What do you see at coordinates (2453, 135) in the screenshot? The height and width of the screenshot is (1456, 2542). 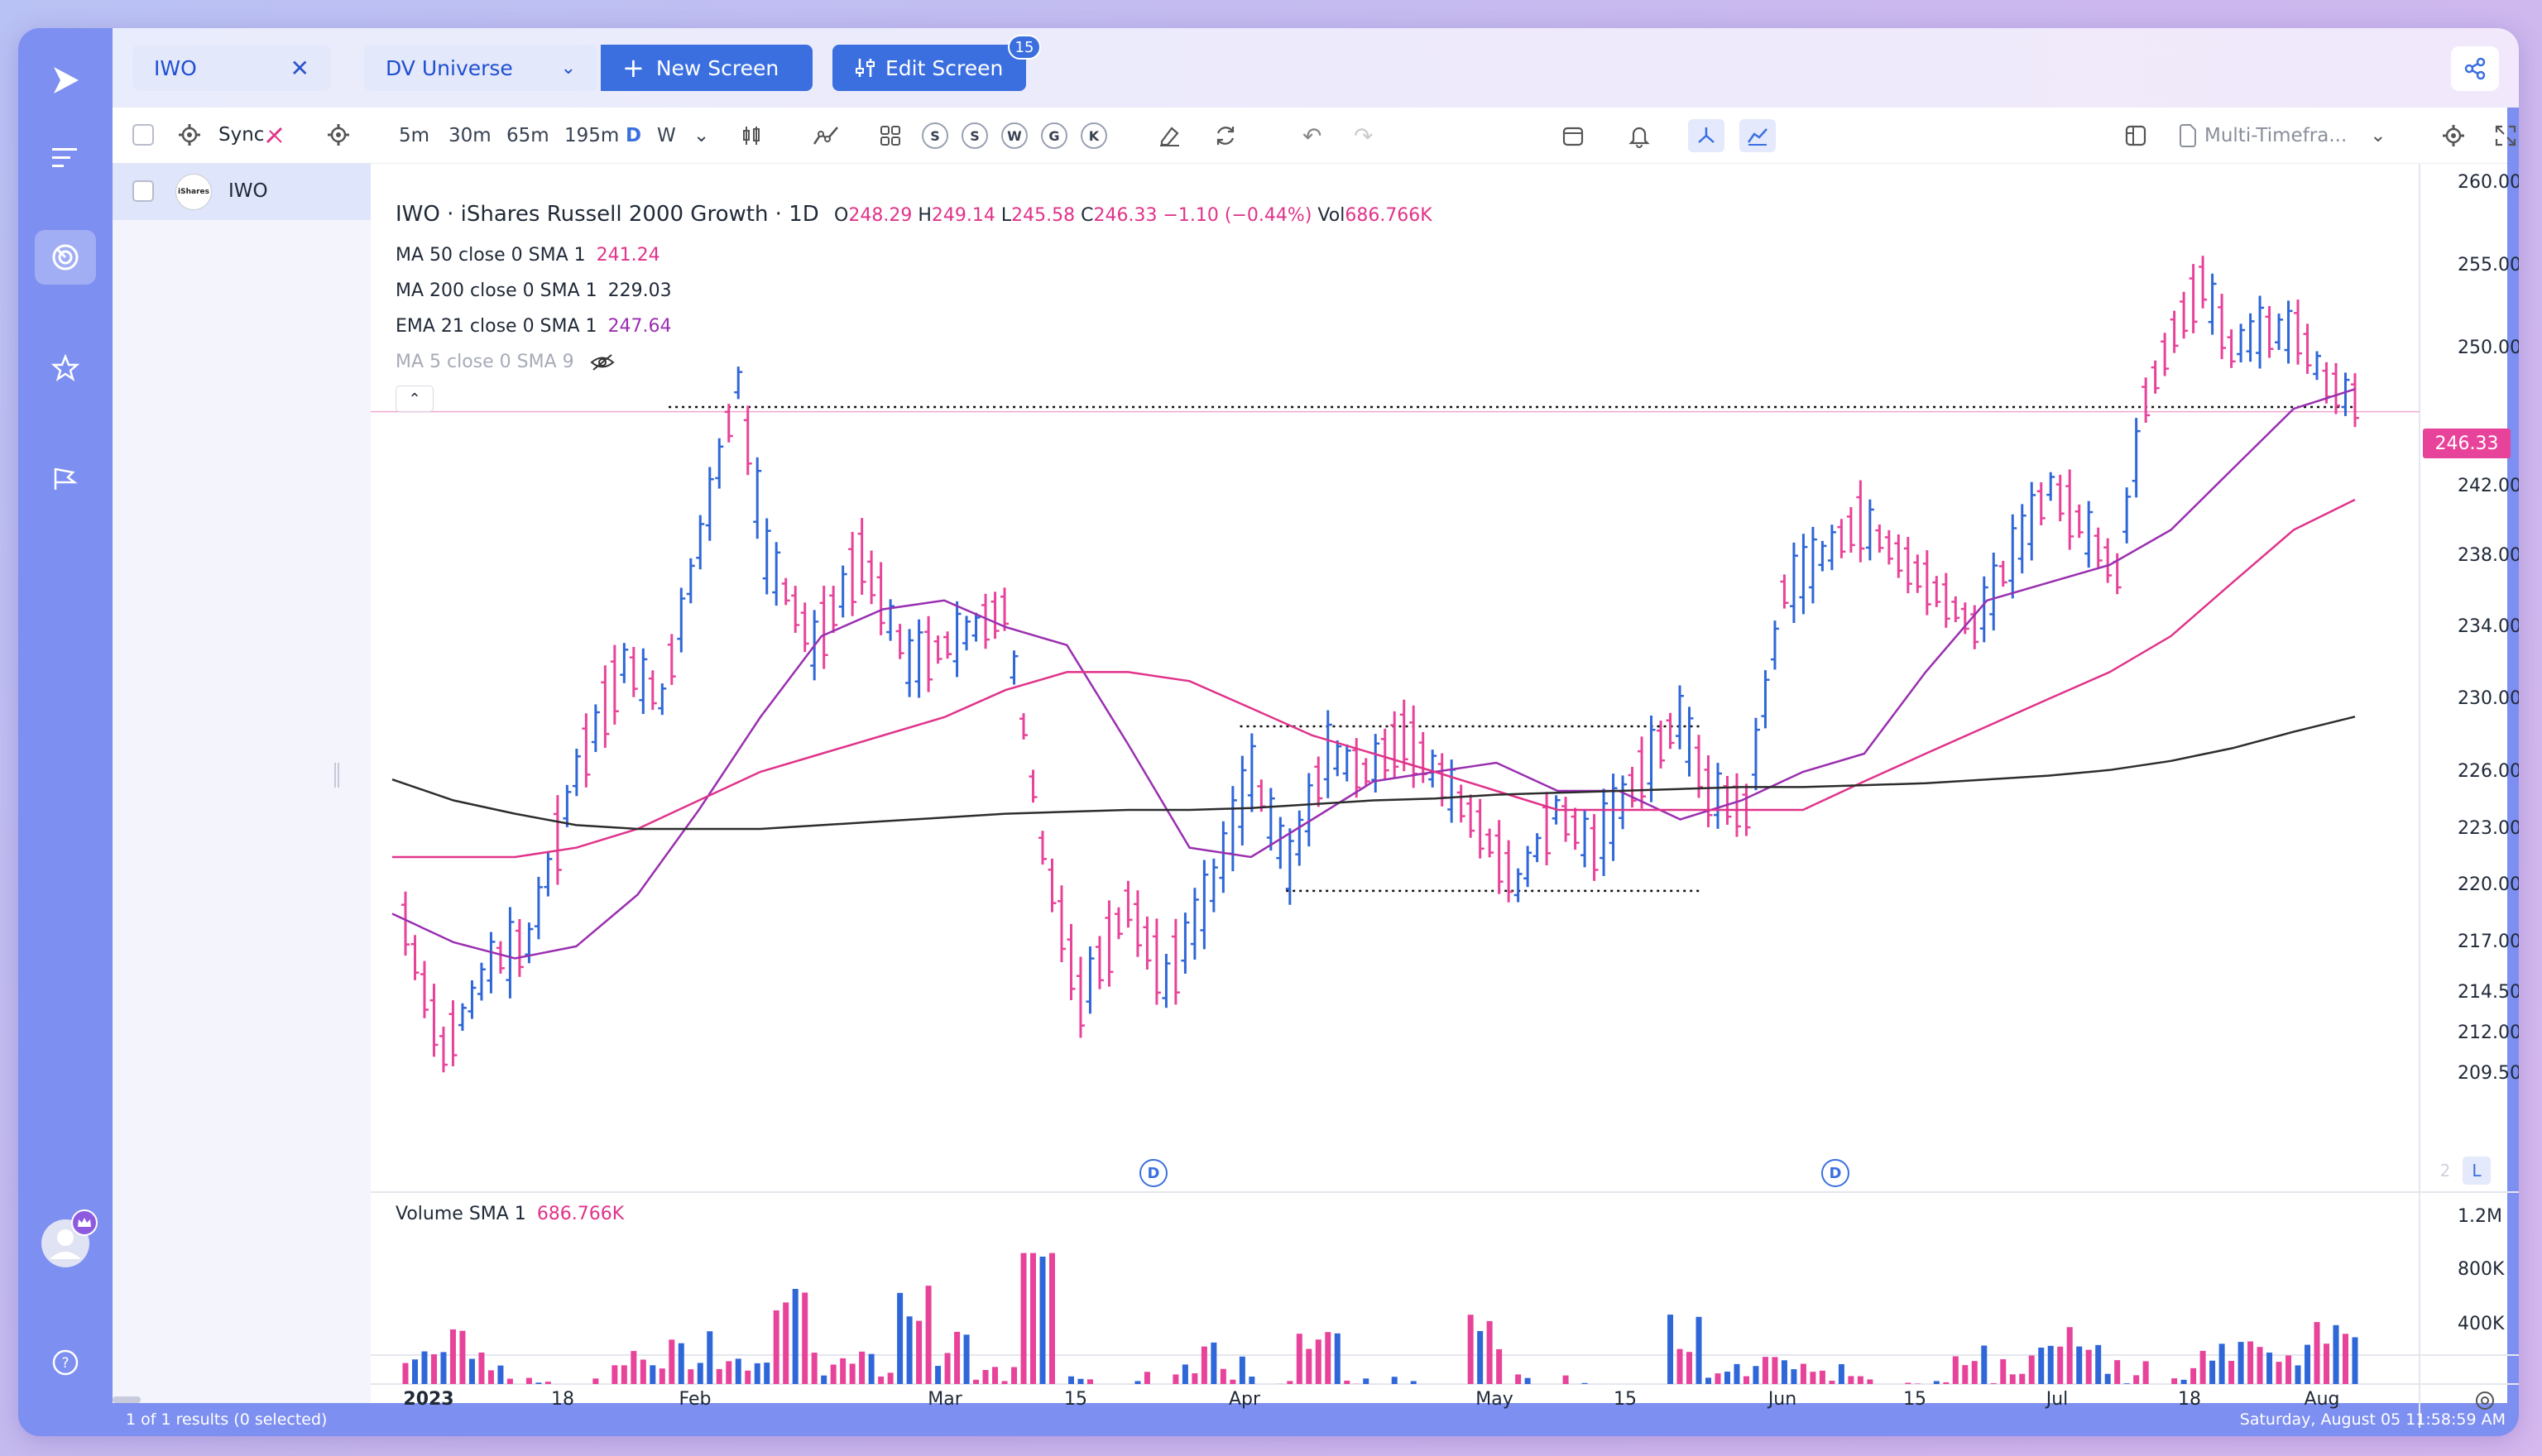 I see `chart-settings-icon` at bounding box center [2453, 135].